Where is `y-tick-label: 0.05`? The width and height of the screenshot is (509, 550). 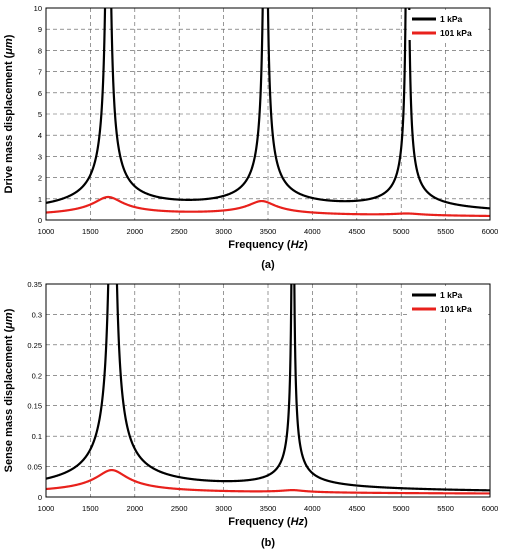
y-tick-label: 0.05 is located at coordinates (34, 467).